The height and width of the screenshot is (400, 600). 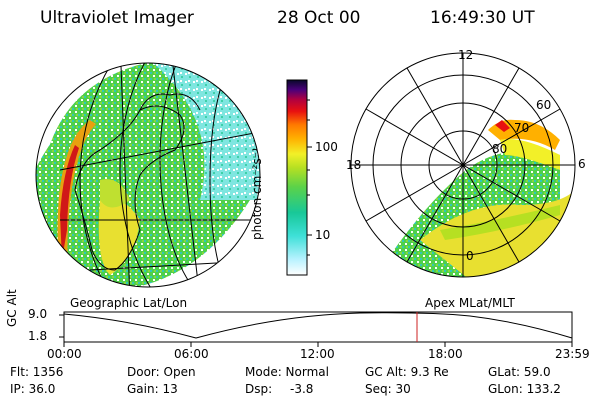 What do you see at coordinates (407, 372) in the screenshot?
I see `status-gc-alt: GC Alt: 9.3 Re` at bounding box center [407, 372].